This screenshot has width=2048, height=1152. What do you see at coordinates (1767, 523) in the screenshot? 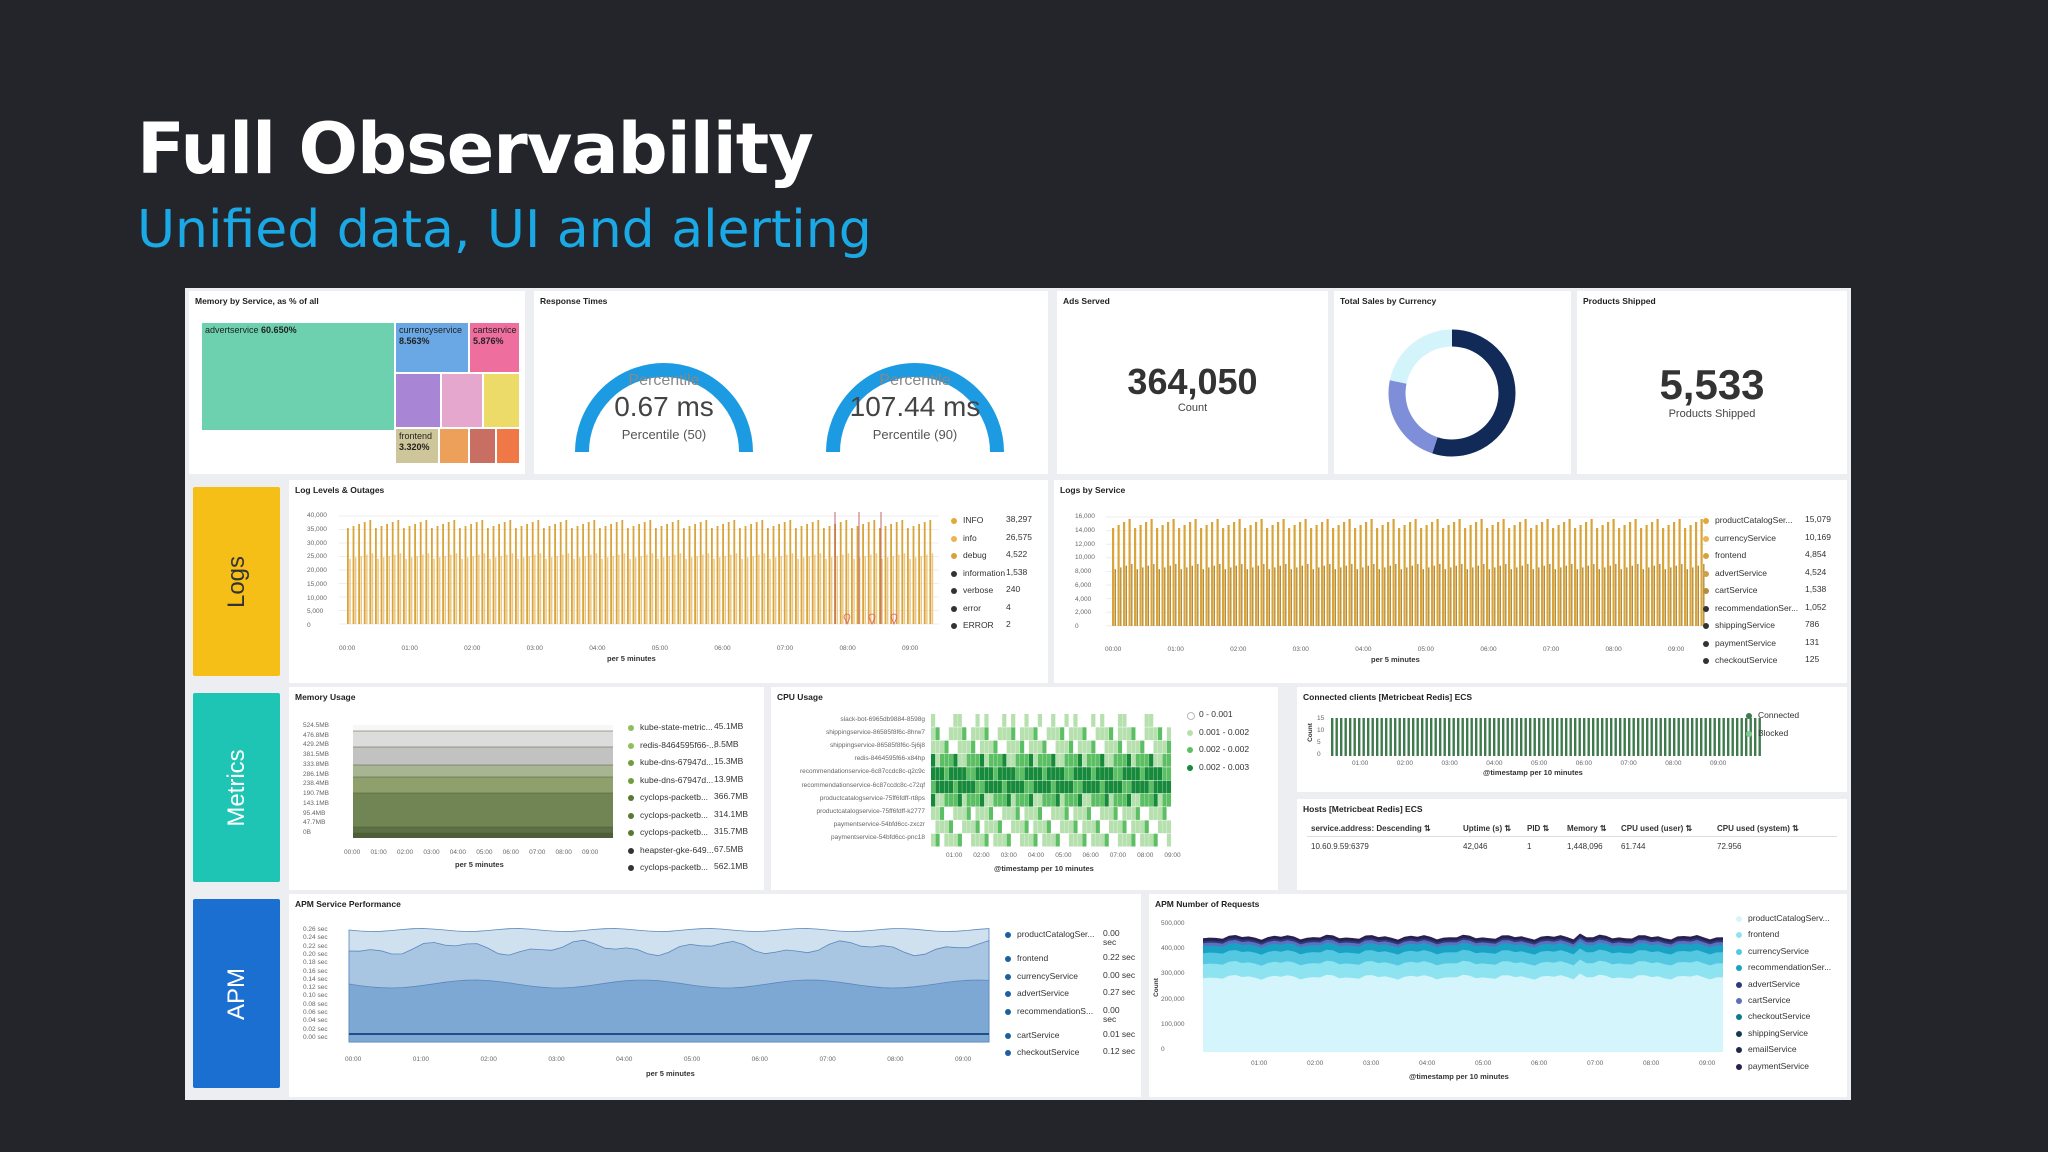
I see `legend-item: productCatalogSer... 15,079` at bounding box center [1767, 523].